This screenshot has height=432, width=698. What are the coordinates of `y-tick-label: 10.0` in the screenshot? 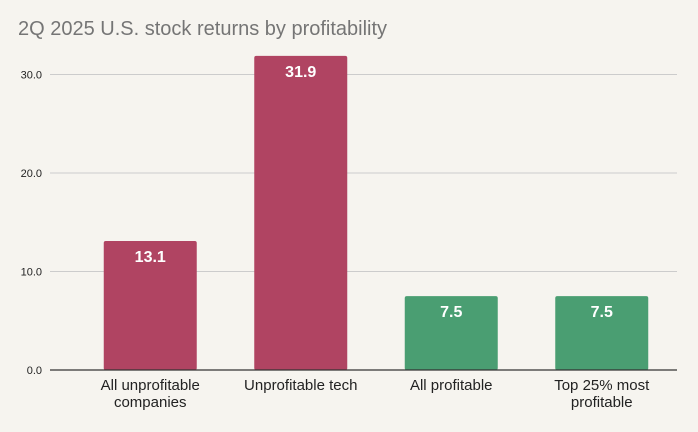 It's located at (31, 273).